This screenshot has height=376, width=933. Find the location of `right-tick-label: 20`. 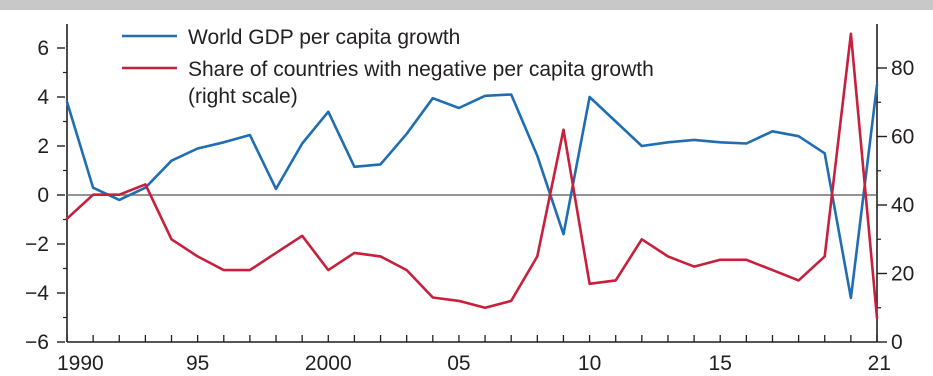

right-tick-label: 20 is located at coordinates (902, 274).